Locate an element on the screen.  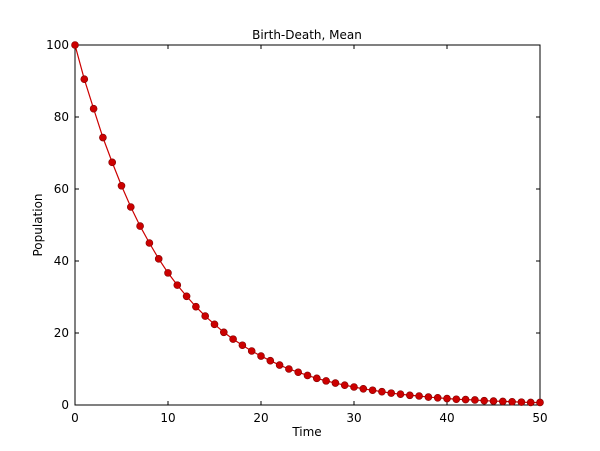
x-axis-label: Time is located at coordinates (306, 432).